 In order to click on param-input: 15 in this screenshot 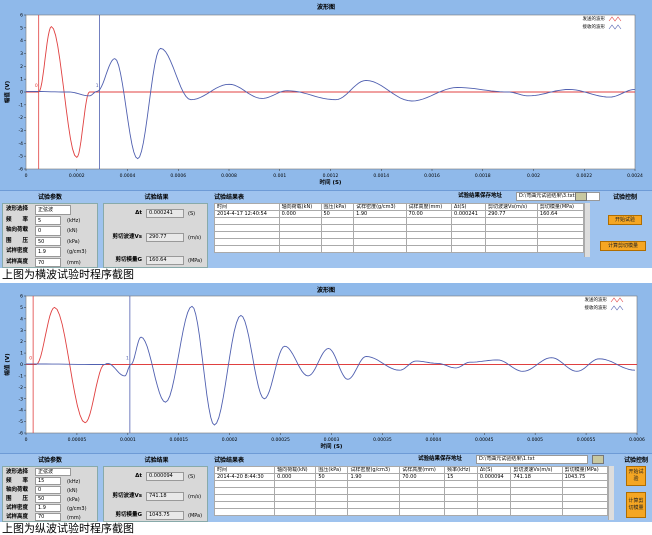, I will do `click(48, 481)`.